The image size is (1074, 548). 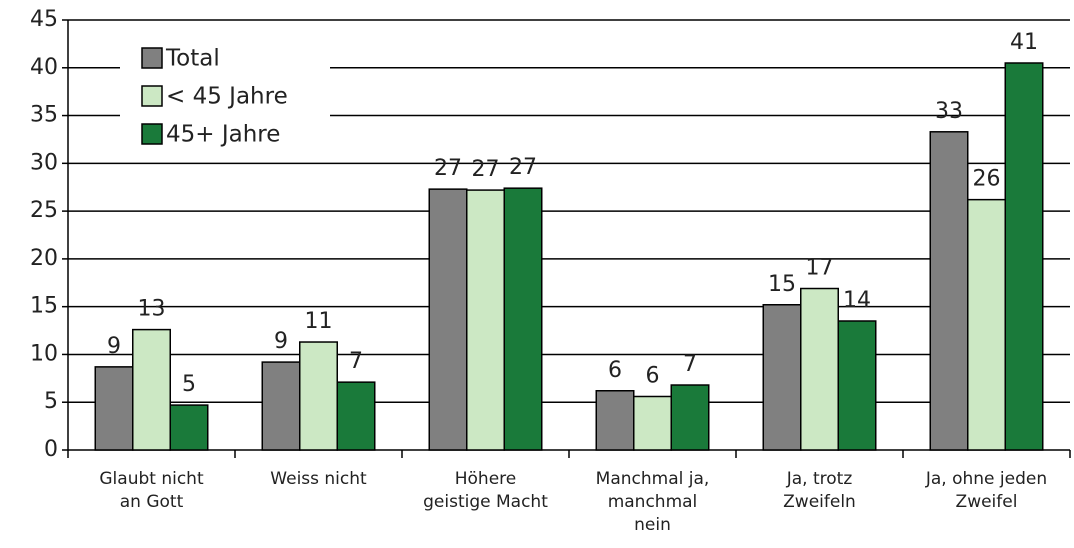 I want to click on legend-label: 45+ Jahre, so click(x=223, y=135).